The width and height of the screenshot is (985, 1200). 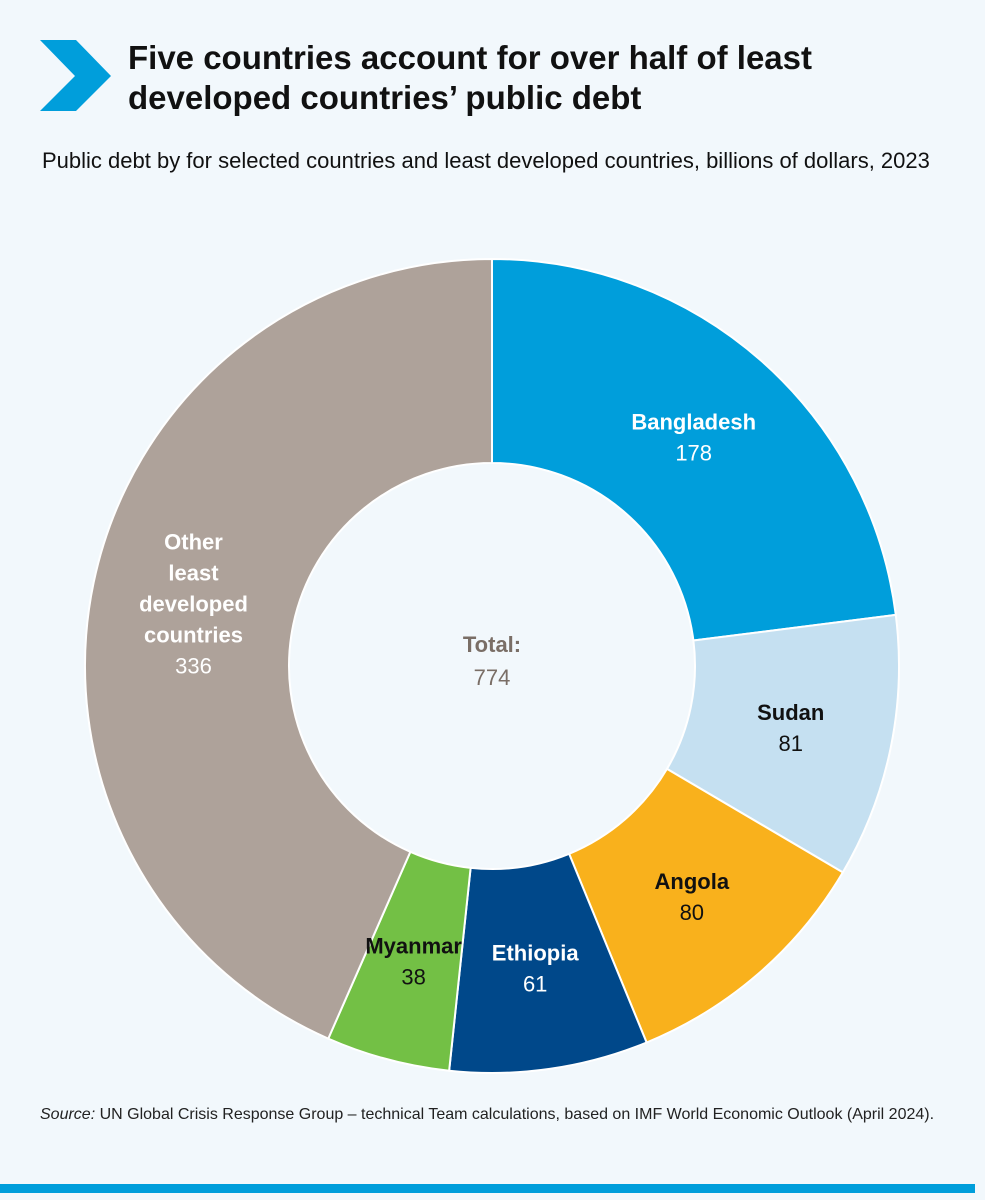 I want to click on slice-name: developed, so click(x=193, y=603).